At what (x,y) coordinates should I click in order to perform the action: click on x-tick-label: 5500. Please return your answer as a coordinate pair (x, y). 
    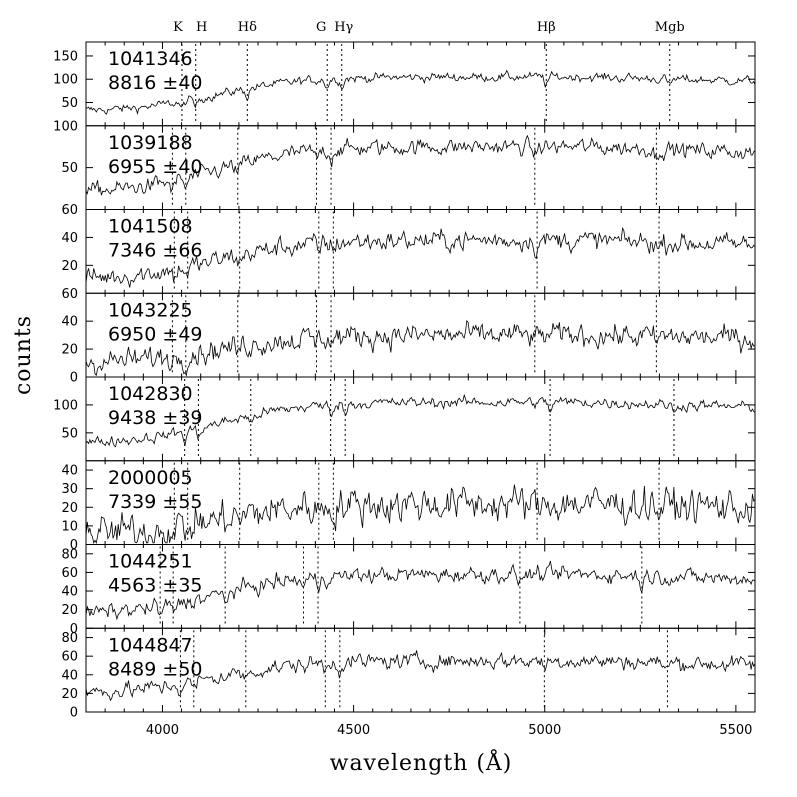
    Looking at the image, I should click on (735, 730).